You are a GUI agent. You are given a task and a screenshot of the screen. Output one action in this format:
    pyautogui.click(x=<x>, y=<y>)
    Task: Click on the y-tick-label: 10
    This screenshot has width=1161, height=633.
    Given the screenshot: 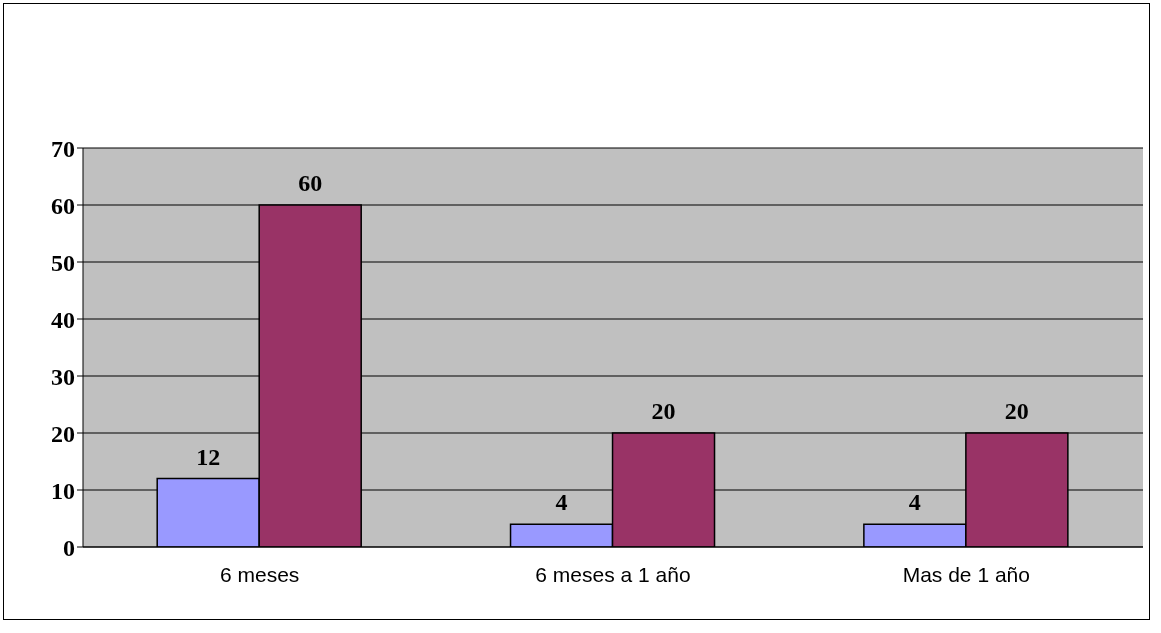 What is the action you would take?
    pyautogui.click(x=63, y=490)
    